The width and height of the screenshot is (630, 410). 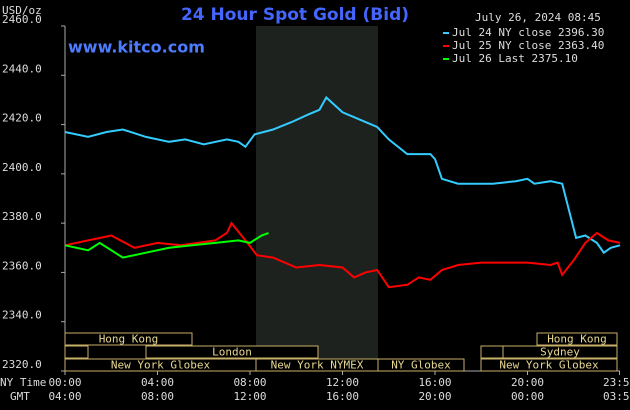 I want to click on site: www.kitco.com, so click(x=136, y=47).